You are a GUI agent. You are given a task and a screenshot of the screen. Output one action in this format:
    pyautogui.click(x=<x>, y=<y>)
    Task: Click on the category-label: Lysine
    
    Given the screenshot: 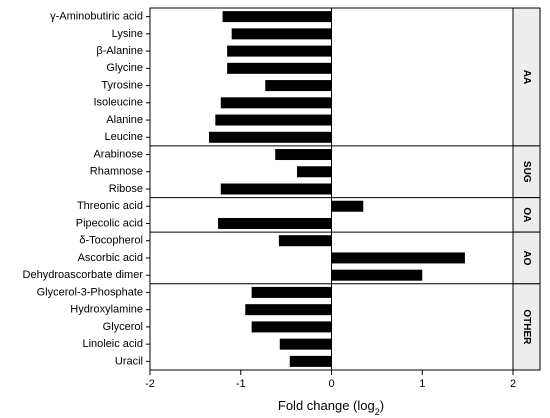 What is the action you would take?
    pyautogui.click(x=127, y=34)
    